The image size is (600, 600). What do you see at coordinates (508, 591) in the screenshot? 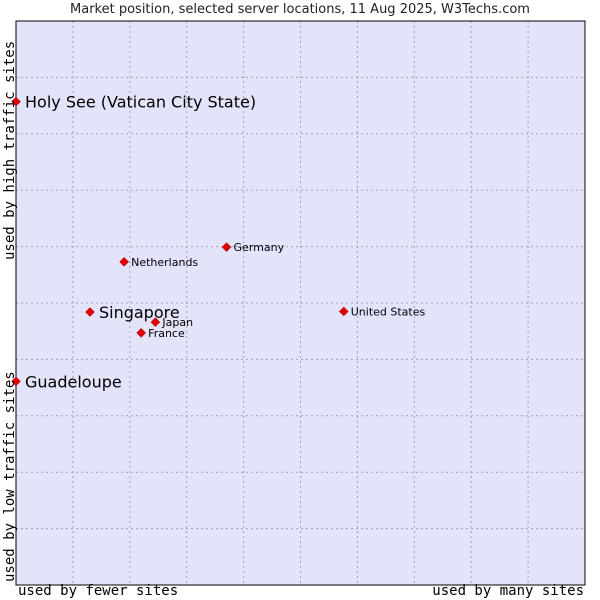
I see `x-axis-label-right: used by many sites` at bounding box center [508, 591].